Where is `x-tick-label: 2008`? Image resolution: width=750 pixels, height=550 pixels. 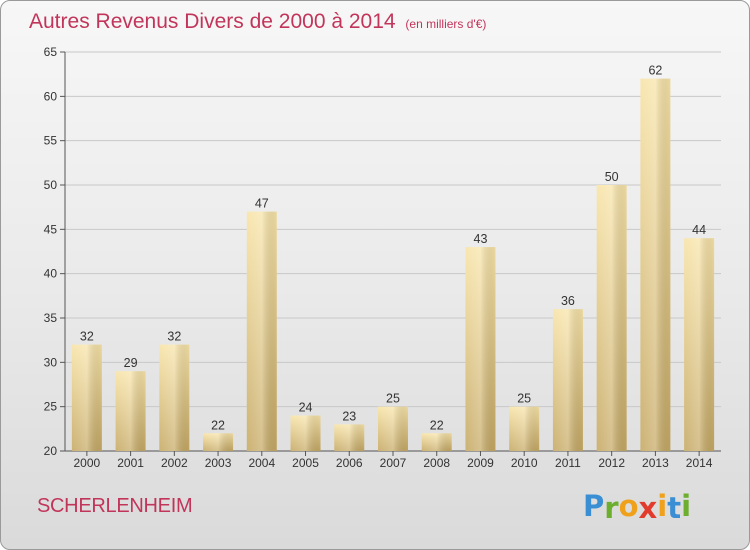 x-tick-label: 2008 is located at coordinates (436, 463).